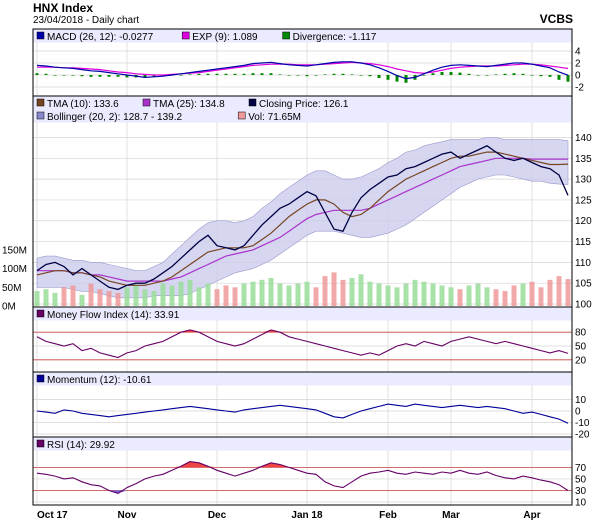  I want to click on y-tick-label: 130, so click(583, 180).